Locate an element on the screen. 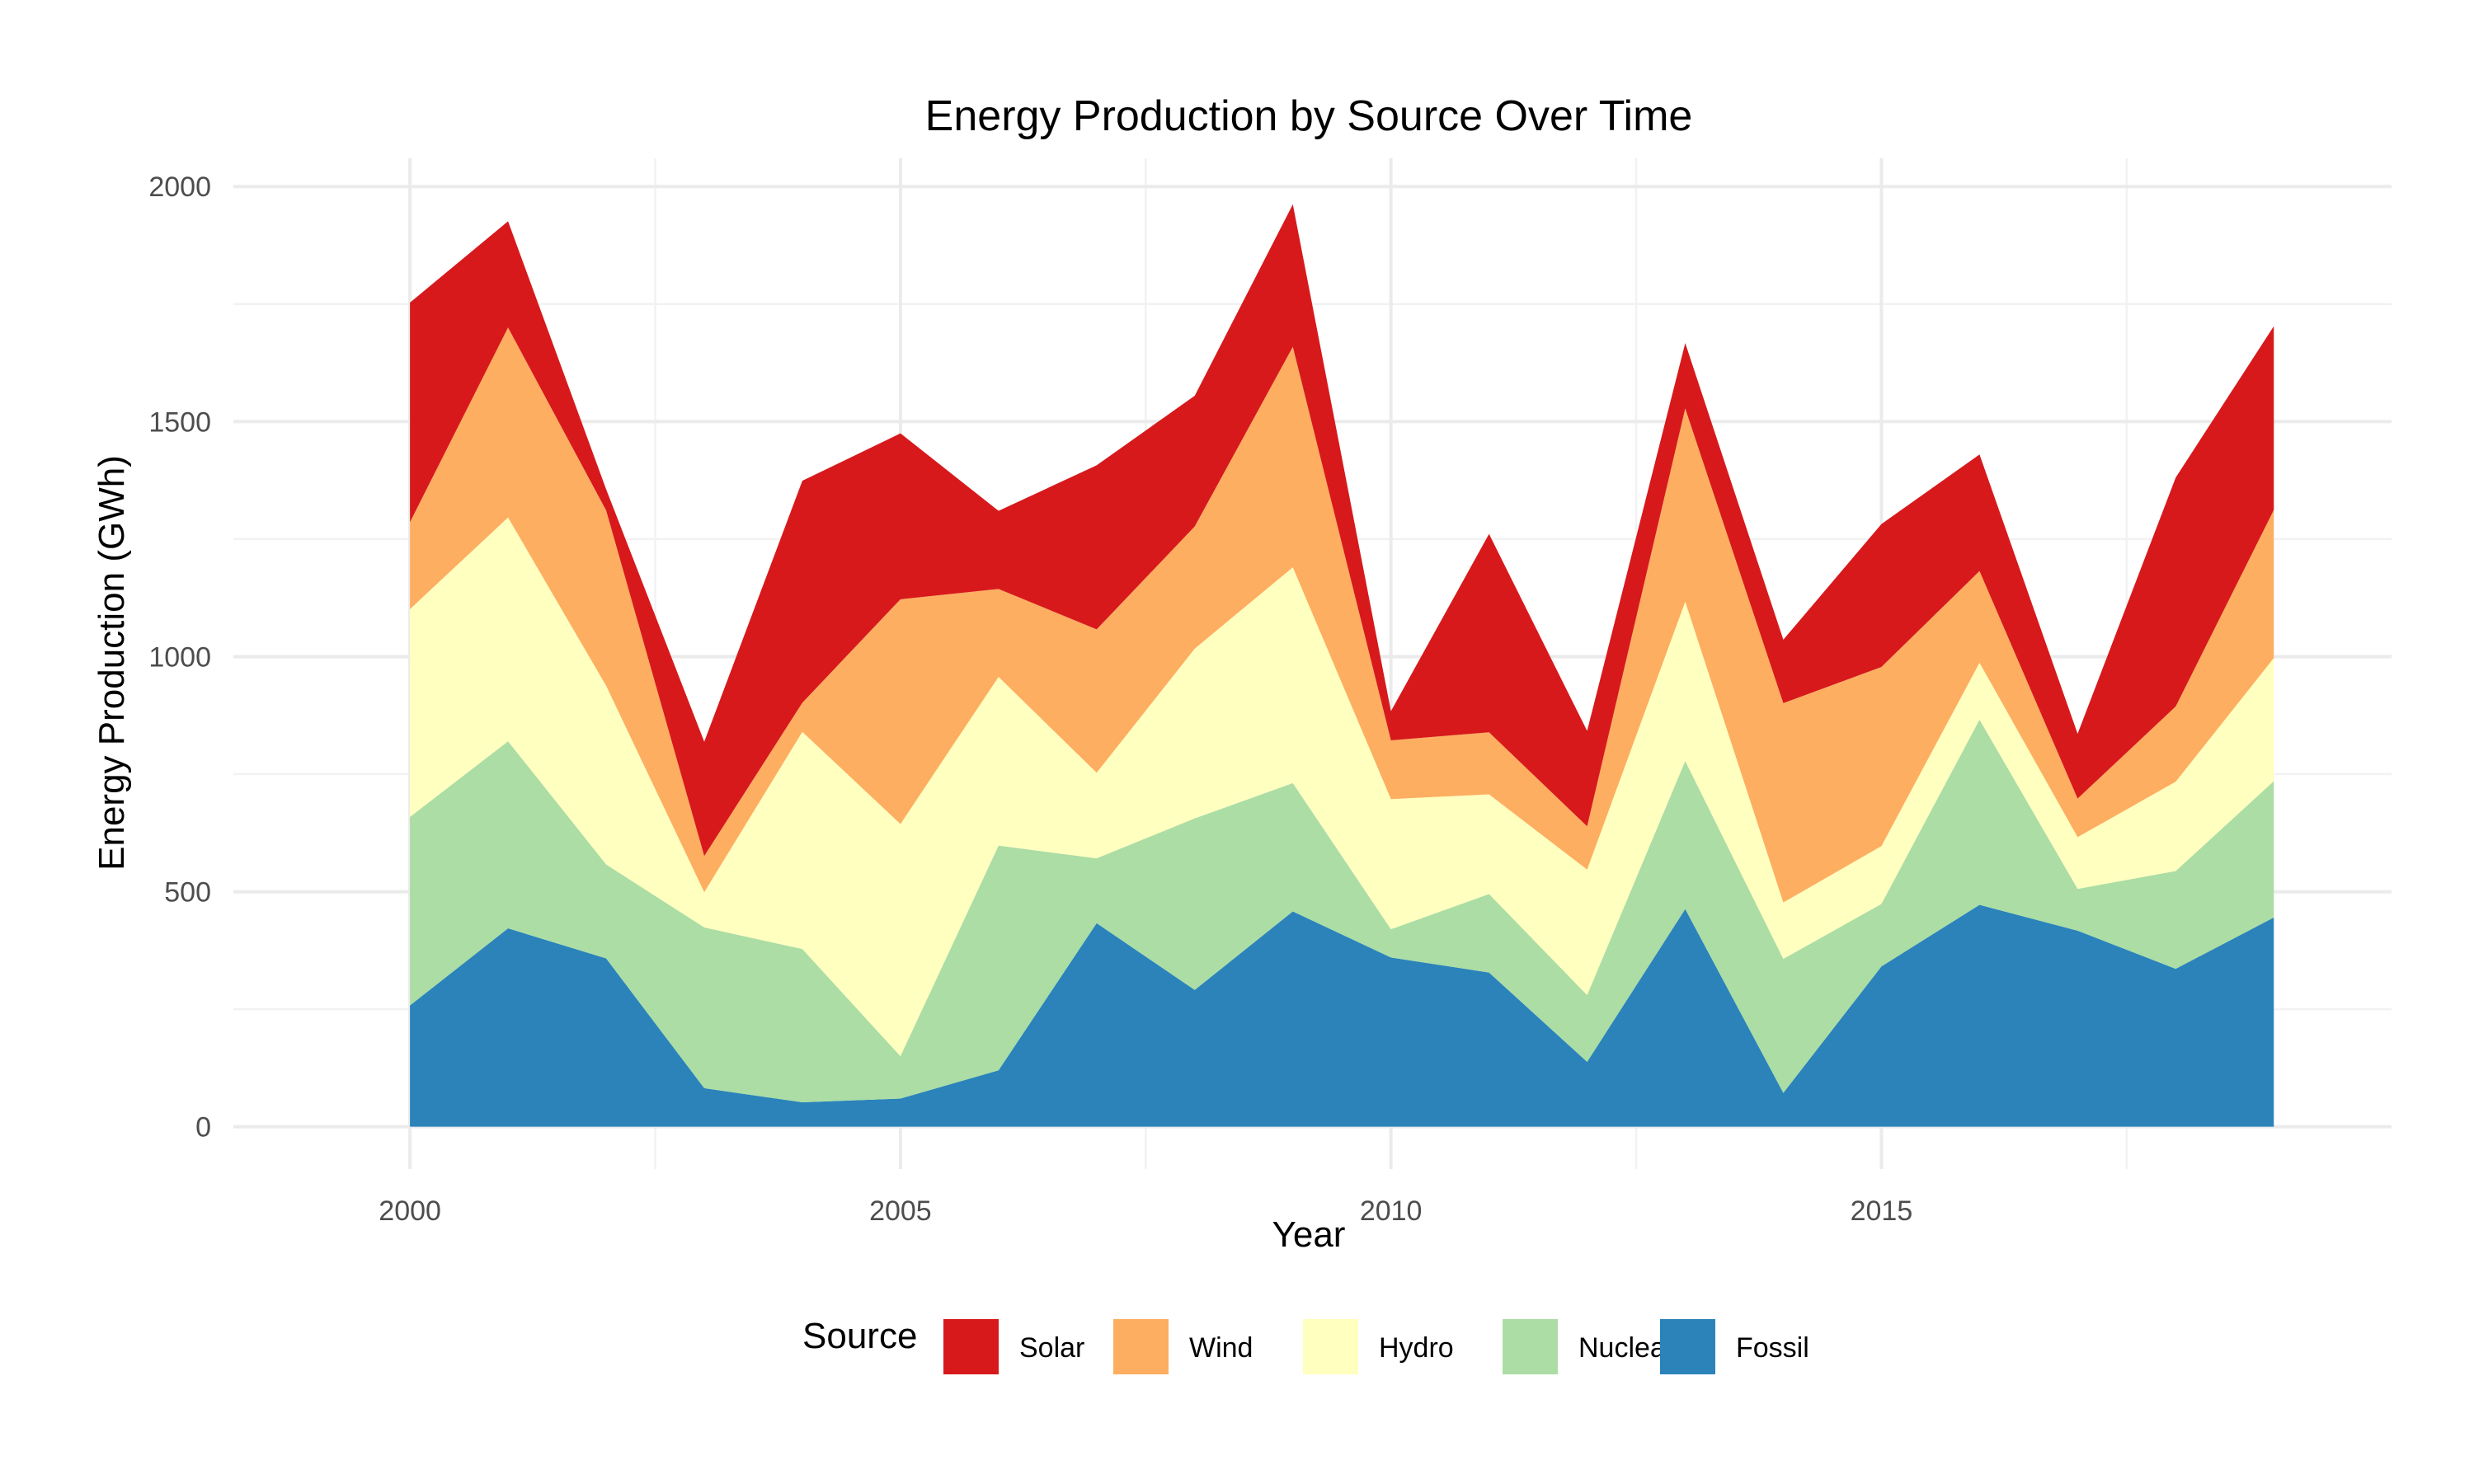  x-tick-label: 2015 is located at coordinates (1882, 1211).